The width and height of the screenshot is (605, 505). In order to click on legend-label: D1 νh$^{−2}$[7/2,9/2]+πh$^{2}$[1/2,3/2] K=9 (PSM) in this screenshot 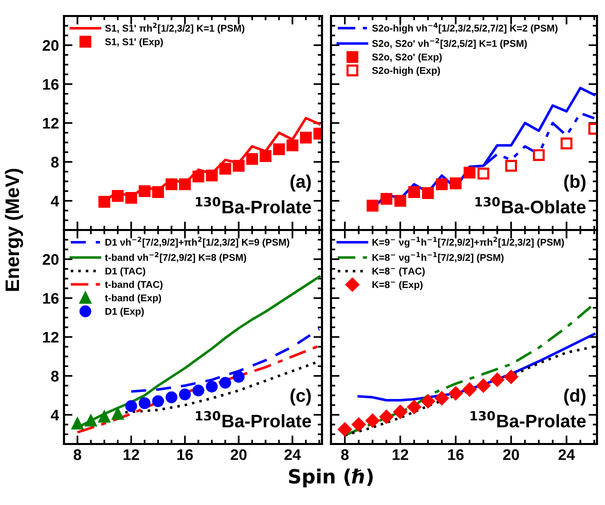, I will do `click(197, 242)`.